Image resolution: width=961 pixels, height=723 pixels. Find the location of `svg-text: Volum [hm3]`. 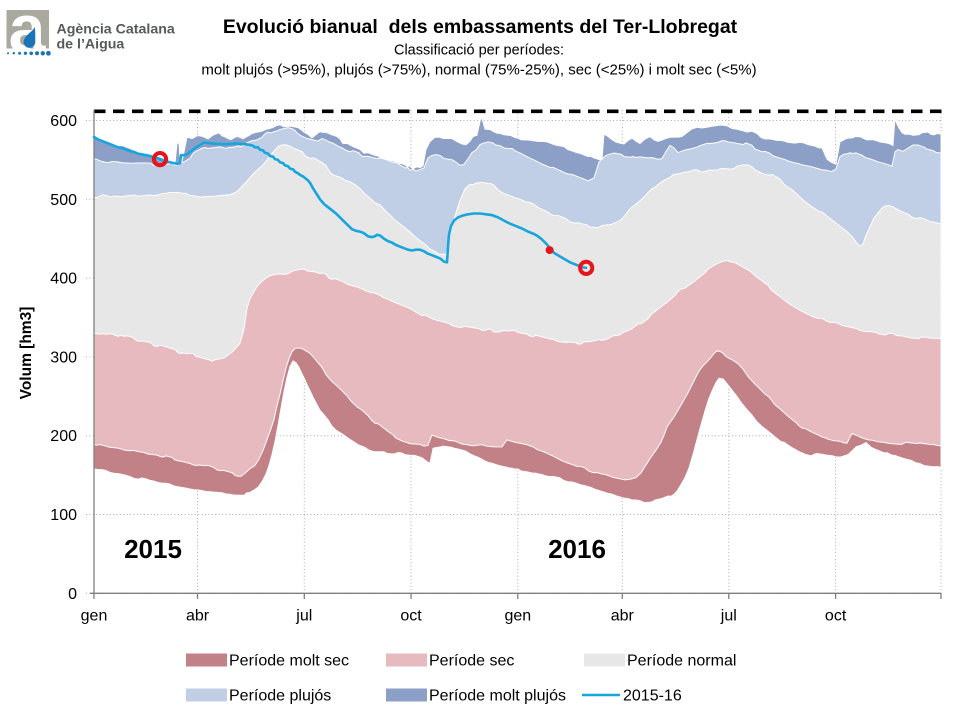

svg-text: Volum [hm3] is located at coordinates (26, 353).